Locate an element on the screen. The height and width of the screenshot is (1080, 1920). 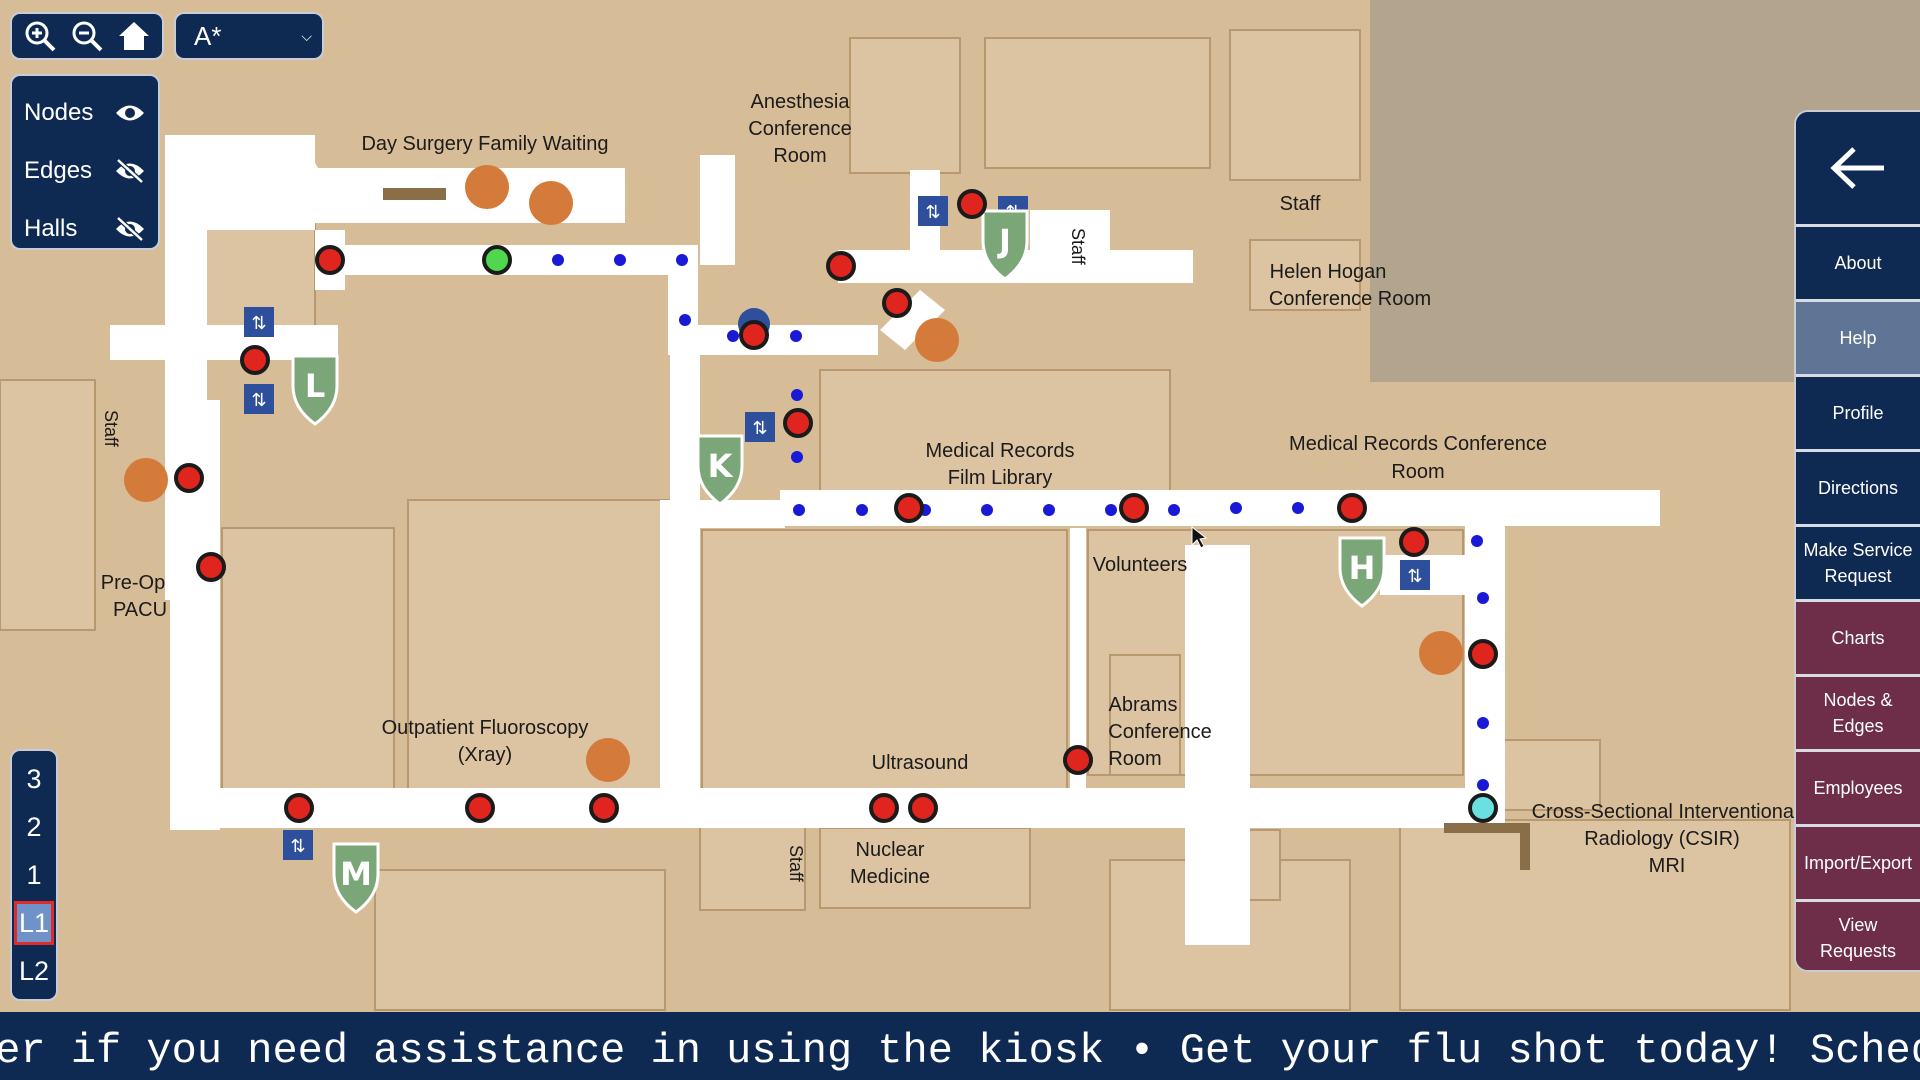
layer-toggles: Nodes Edges Halls is located at coordinates (85, 162).